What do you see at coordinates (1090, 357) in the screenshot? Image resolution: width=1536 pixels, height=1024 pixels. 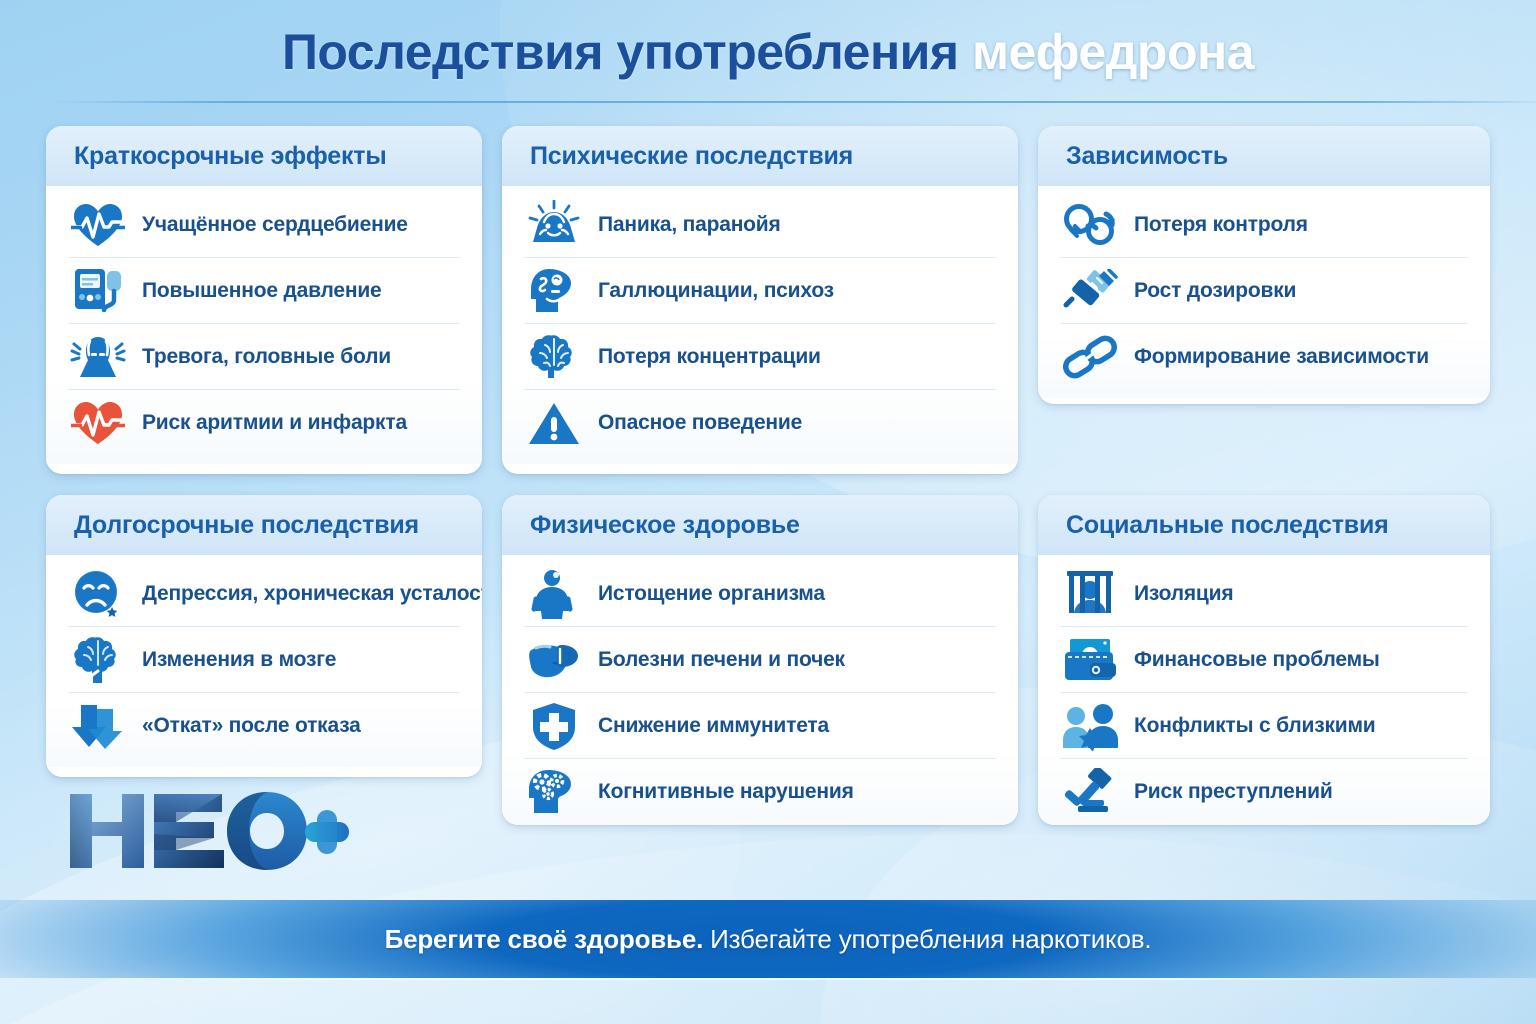 I see `chain-link-icon` at bounding box center [1090, 357].